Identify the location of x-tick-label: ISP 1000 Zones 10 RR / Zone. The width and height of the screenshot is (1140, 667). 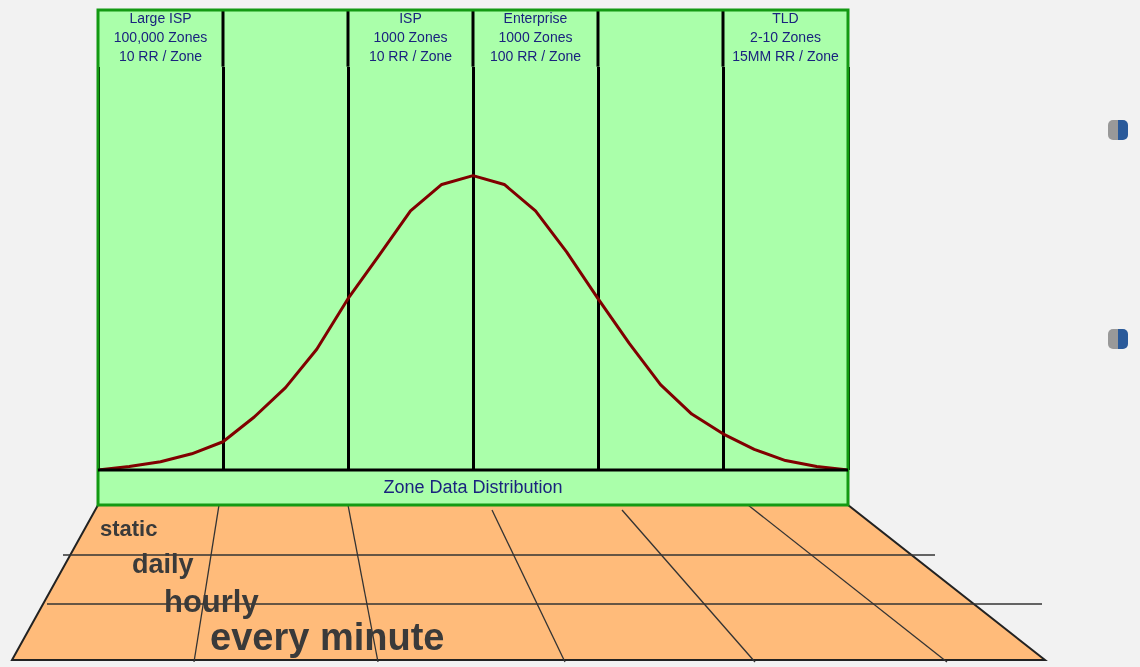
(410, 37).